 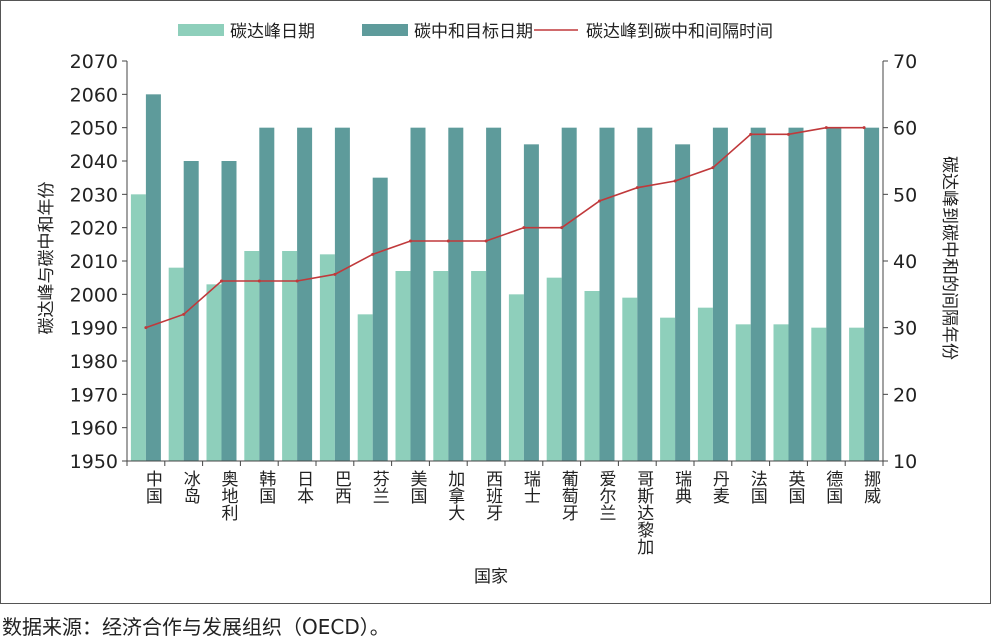 What do you see at coordinates (417, 487) in the screenshot?
I see `x-tick-label: 美国` at bounding box center [417, 487].